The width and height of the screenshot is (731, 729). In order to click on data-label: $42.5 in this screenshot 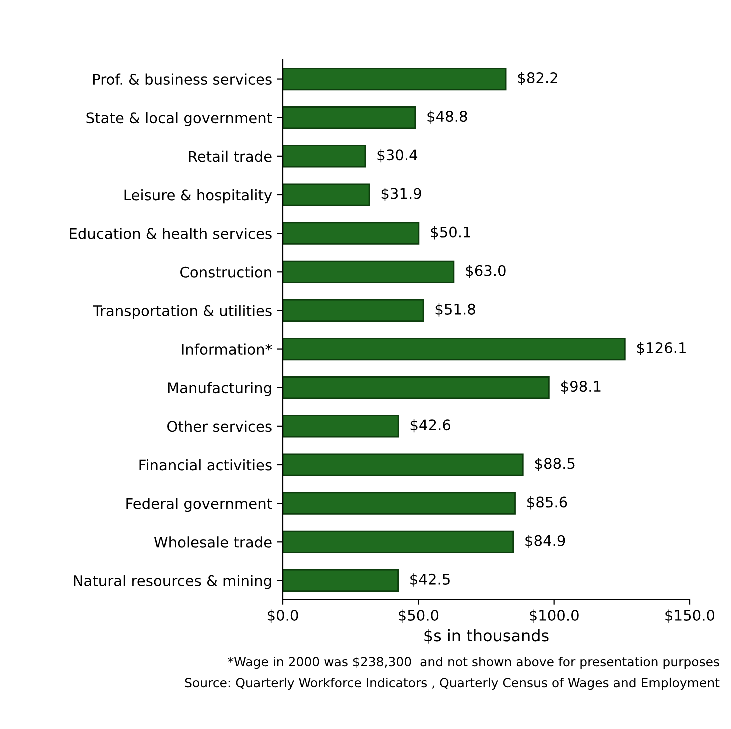, I will do `click(430, 580)`.